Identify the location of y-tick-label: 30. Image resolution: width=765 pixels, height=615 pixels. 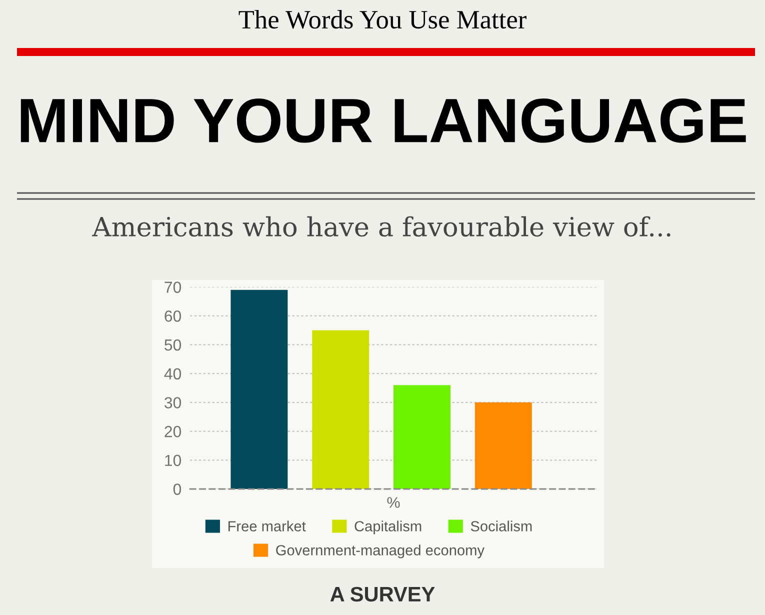
(173, 402).